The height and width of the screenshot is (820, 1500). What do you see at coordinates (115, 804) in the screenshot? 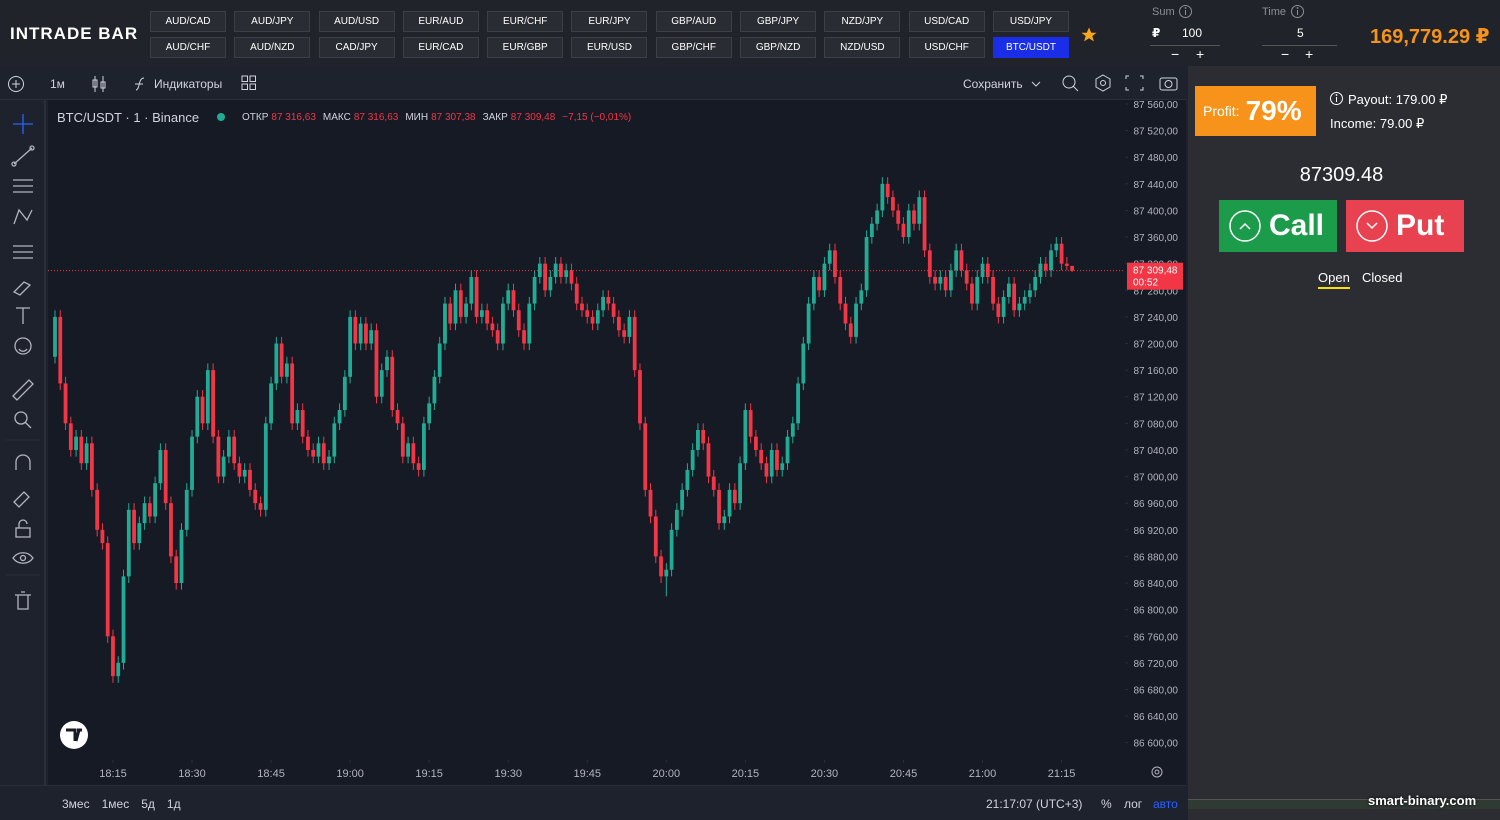
I see `range-button: 1мес` at bounding box center [115, 804].